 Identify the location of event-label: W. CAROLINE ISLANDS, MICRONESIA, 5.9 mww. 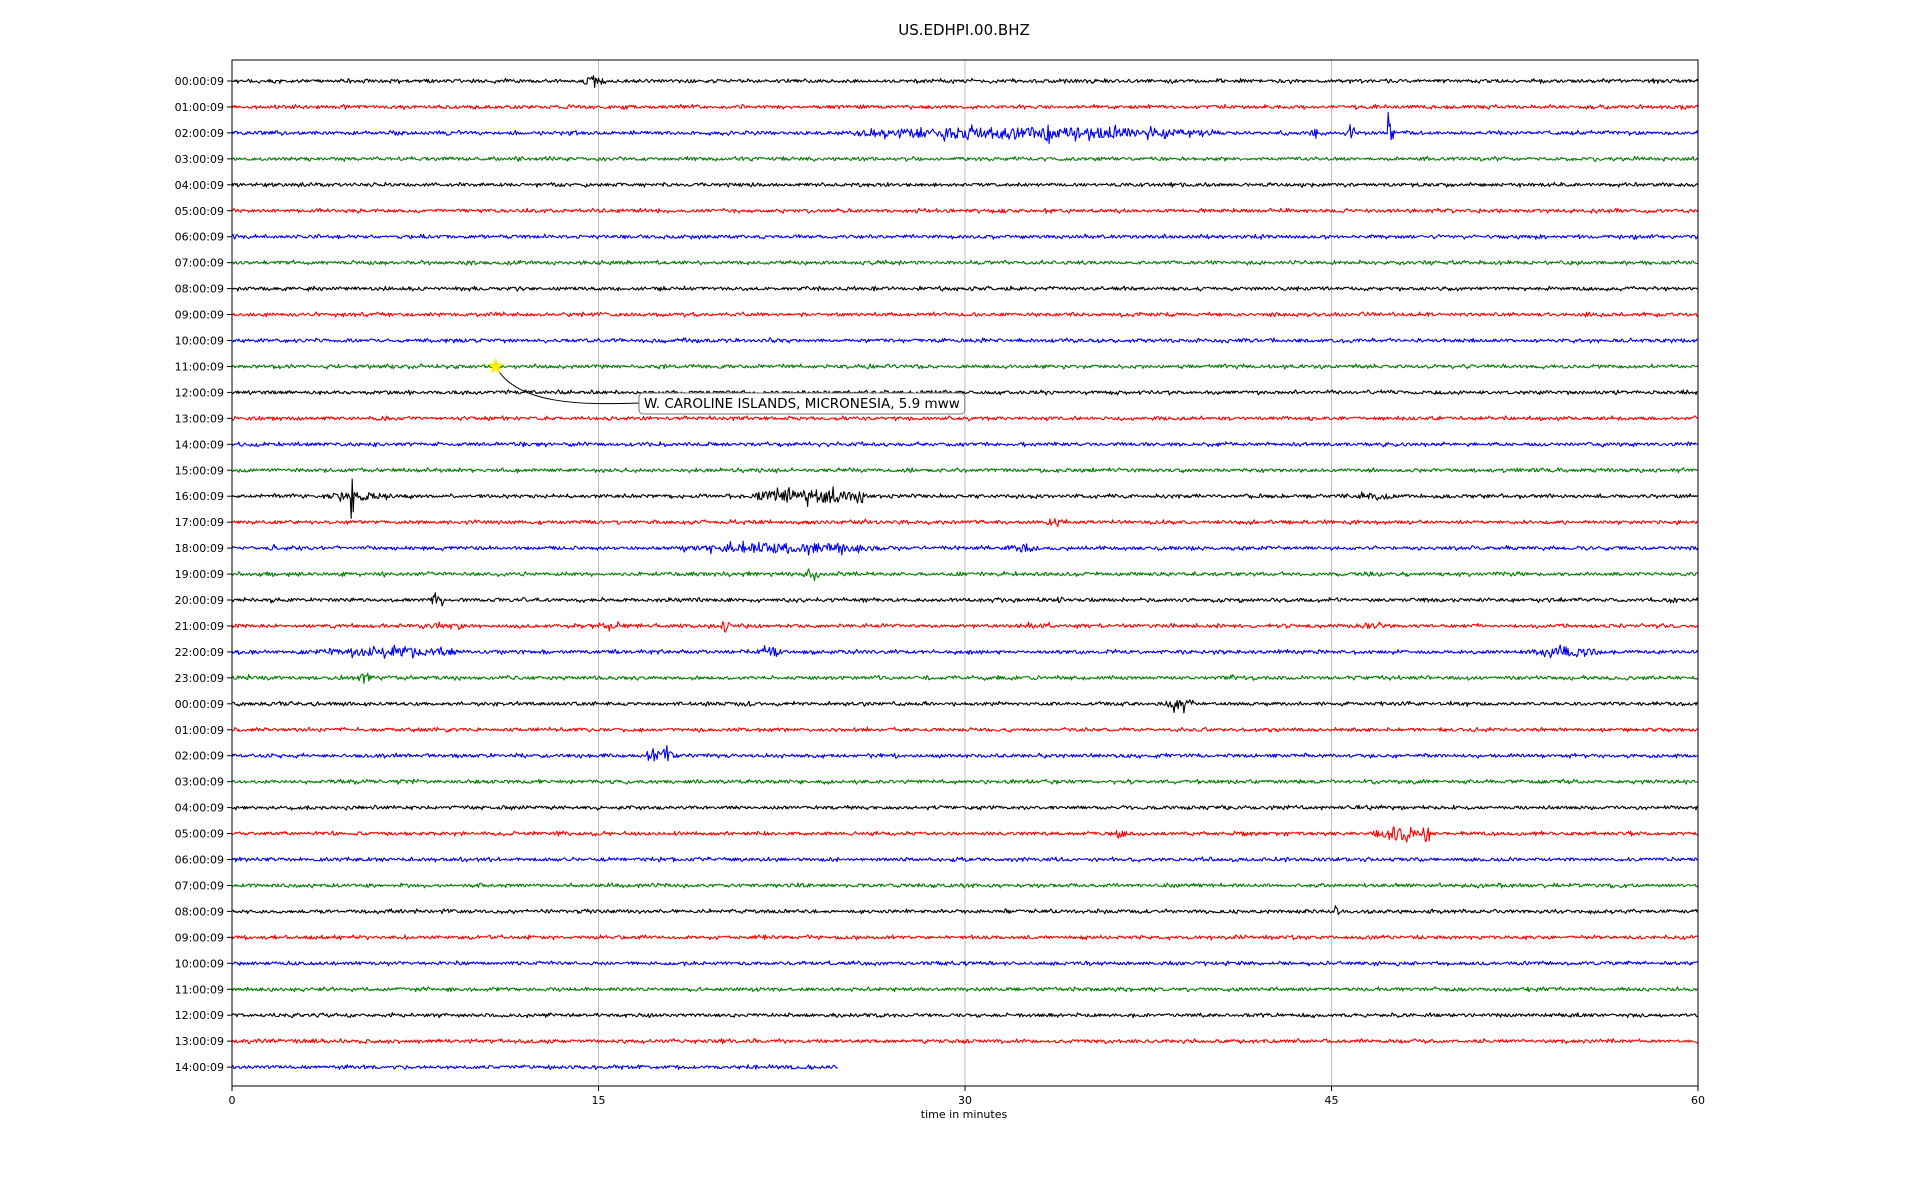
(802, 404).